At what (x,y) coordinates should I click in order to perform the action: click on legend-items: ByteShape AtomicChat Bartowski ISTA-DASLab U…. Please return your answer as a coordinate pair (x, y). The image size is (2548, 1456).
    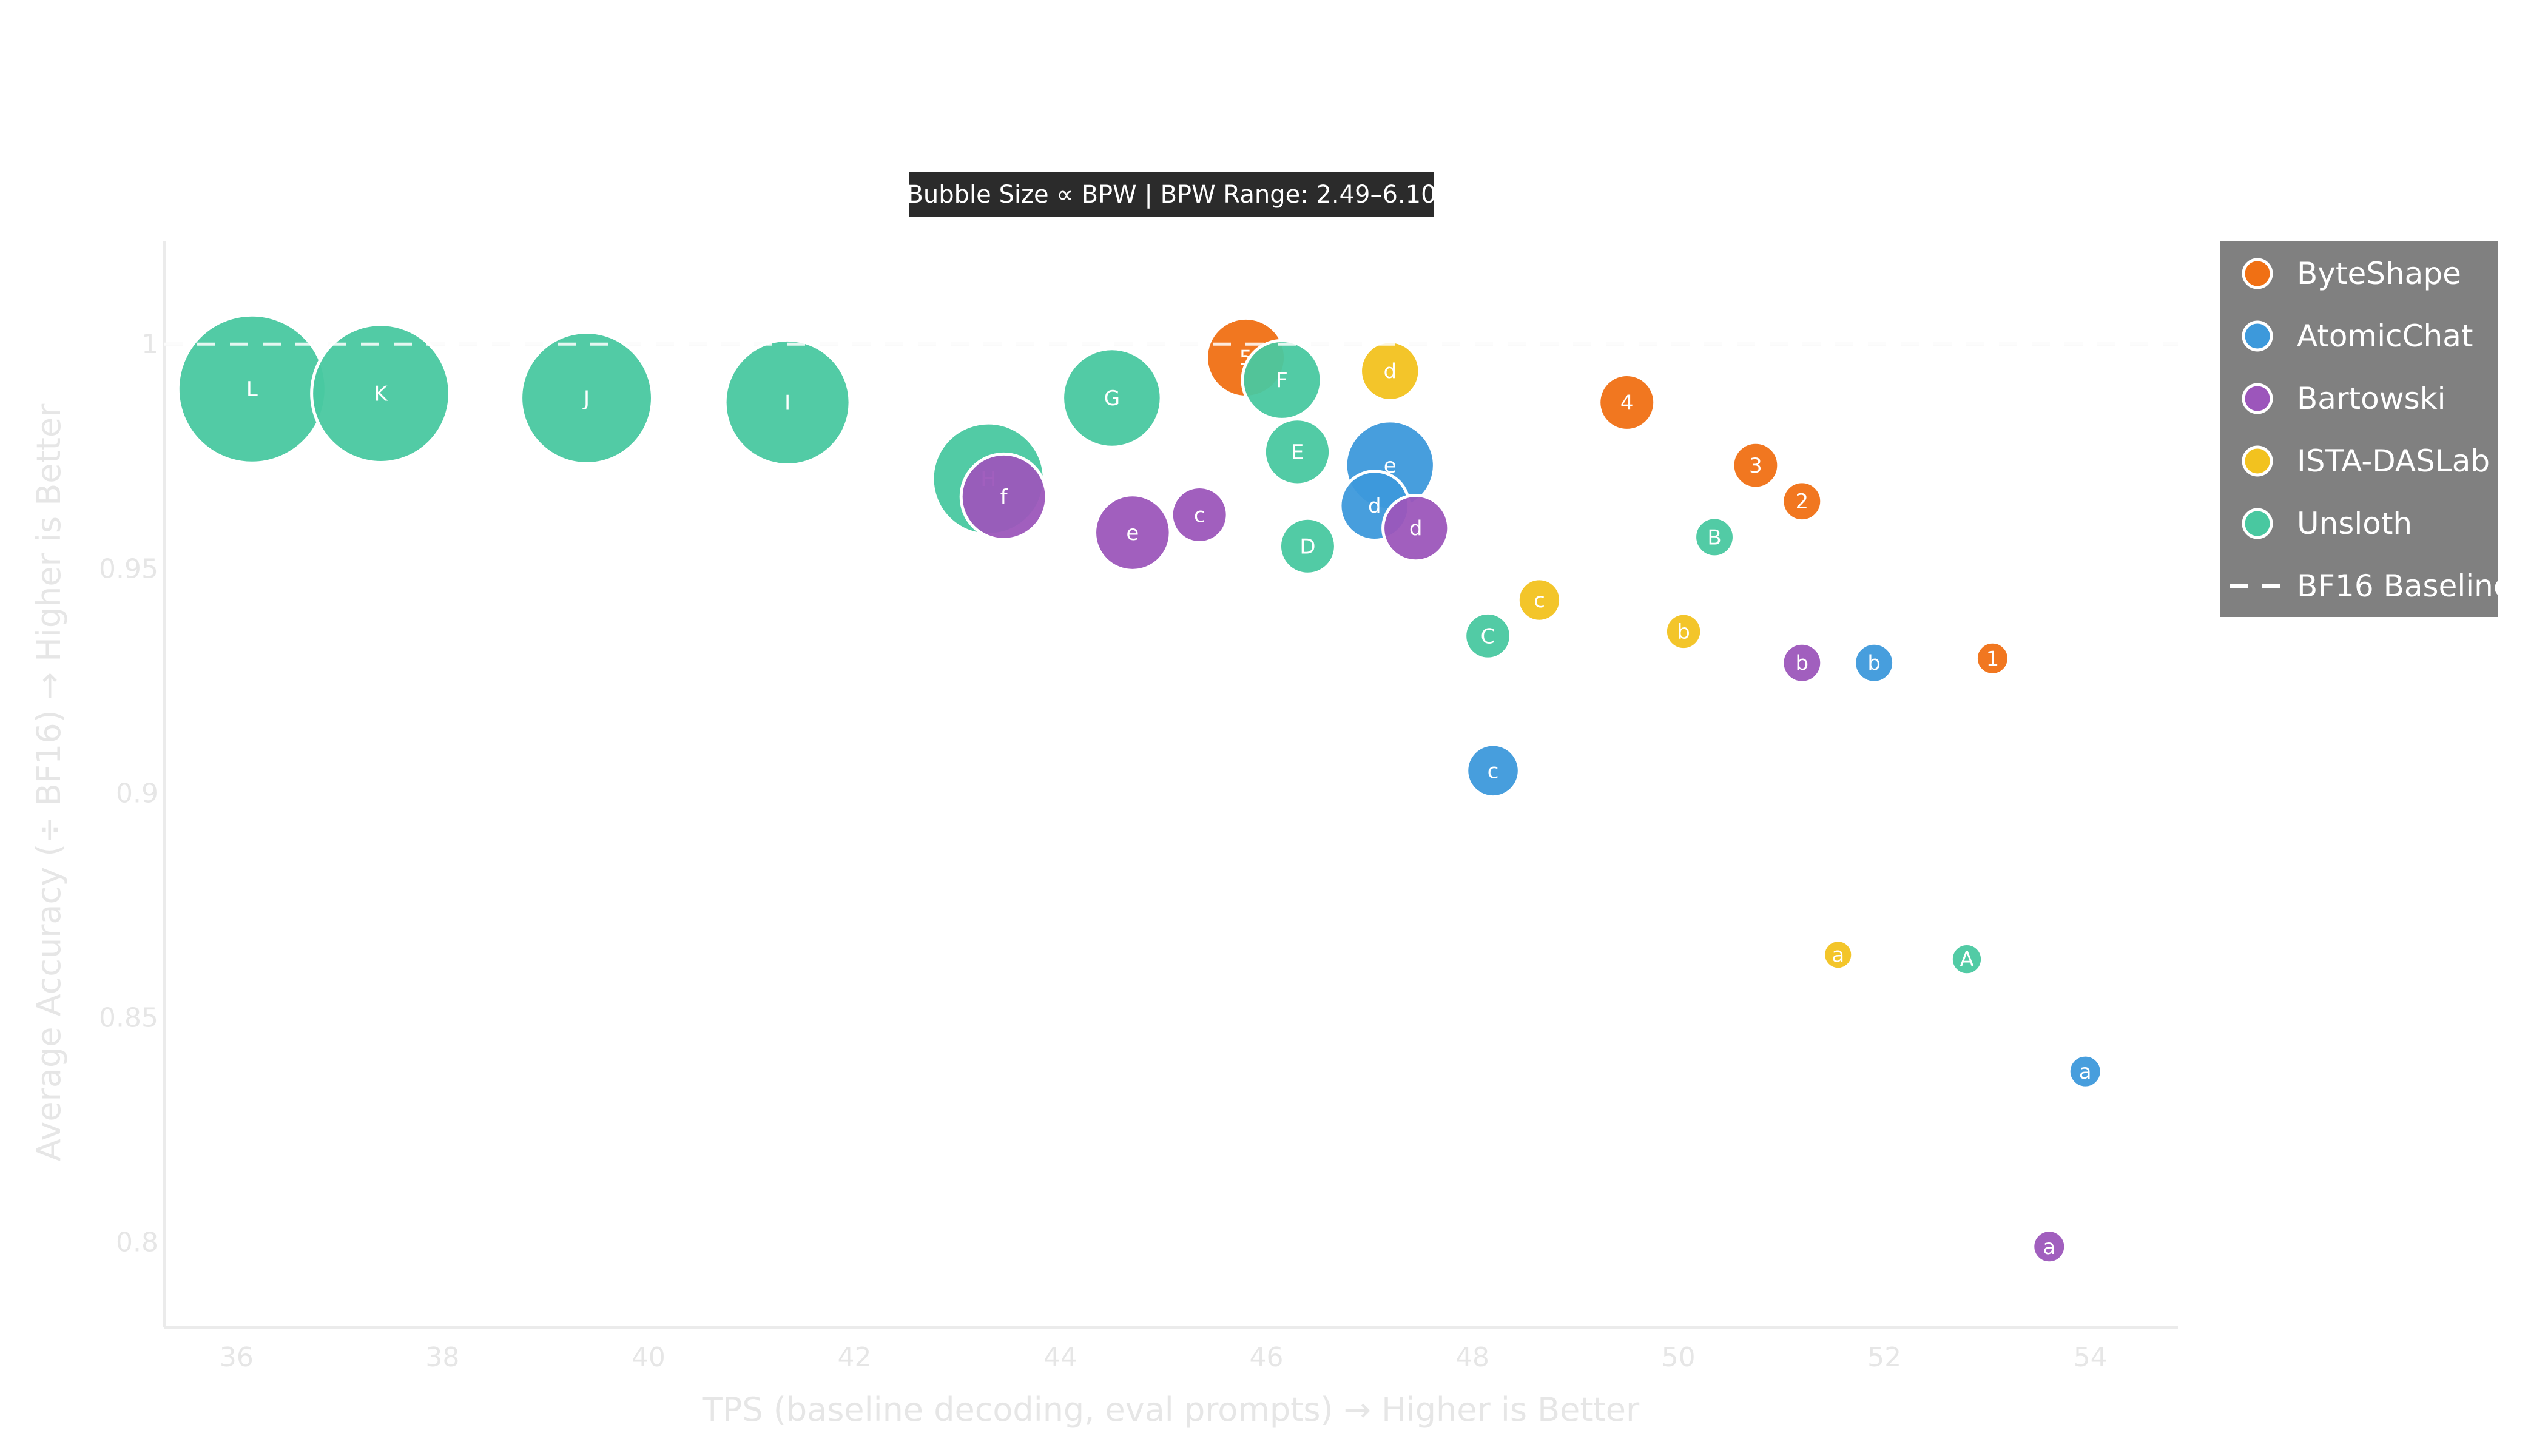
    Looking at the image, I should click on (2371, 430).